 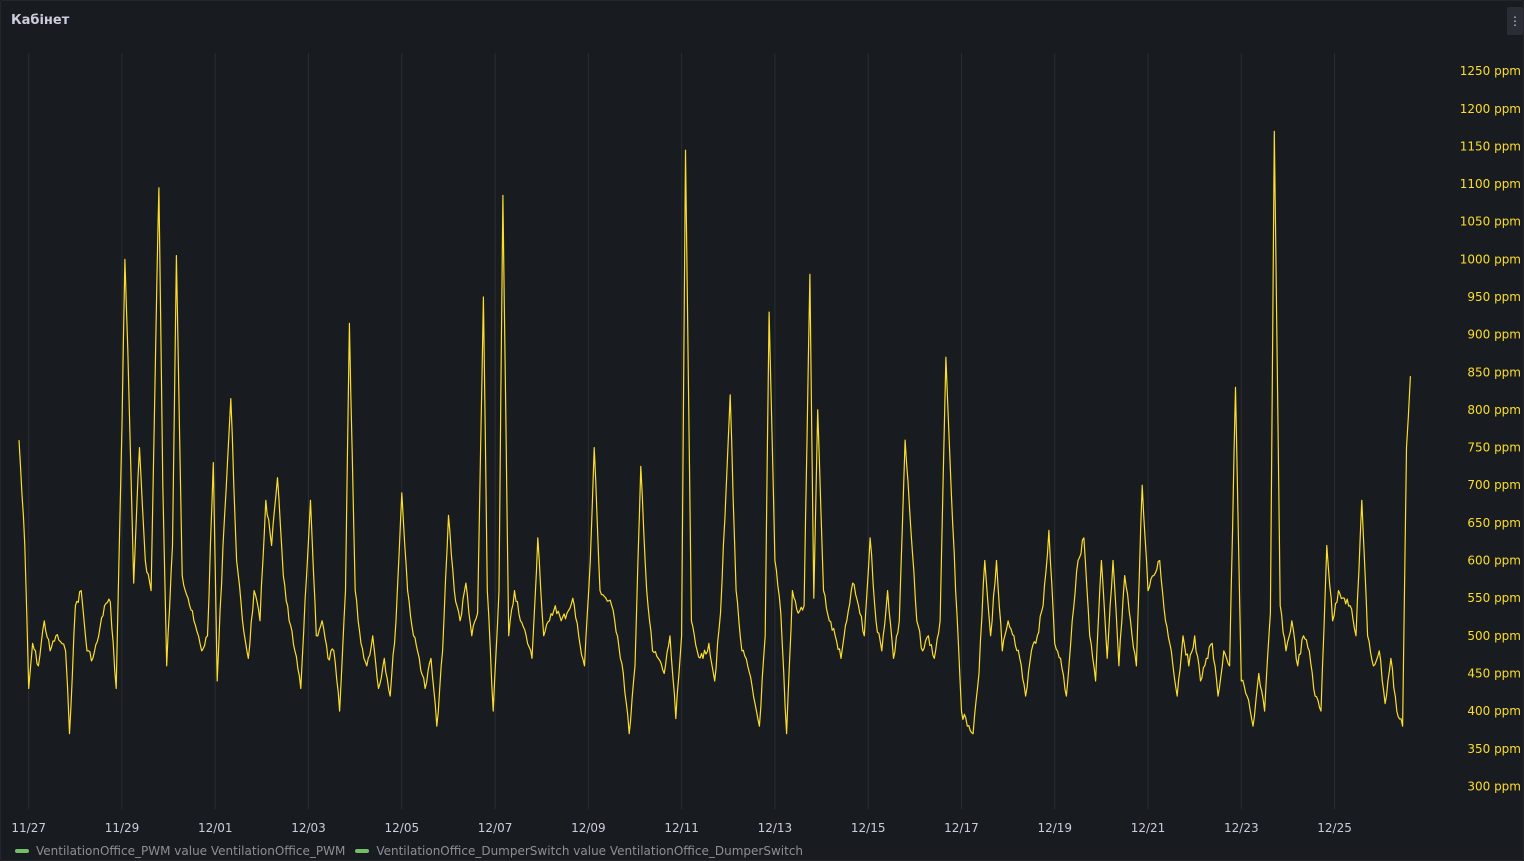 I want to click on panel-title: Кабінет, so click(x=40, y=20).